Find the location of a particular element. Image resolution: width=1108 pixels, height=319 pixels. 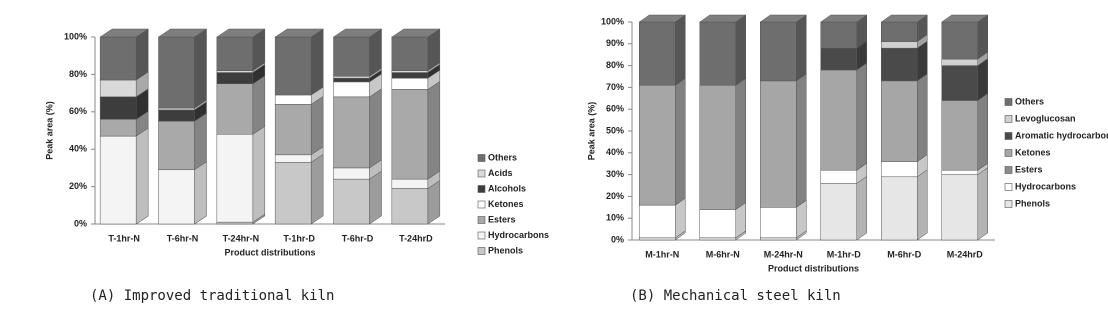

y-axis-title: Peak area (%) is located at coordinates (591, 131).